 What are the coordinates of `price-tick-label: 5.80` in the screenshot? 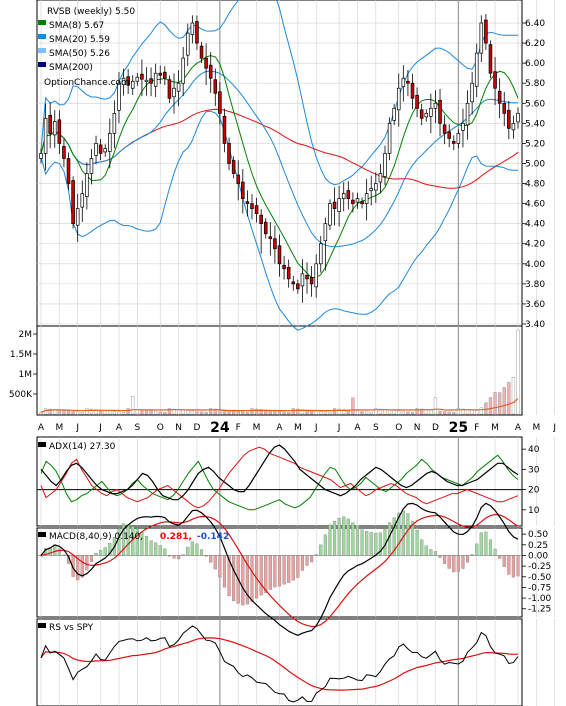 It's located at (535, 84).